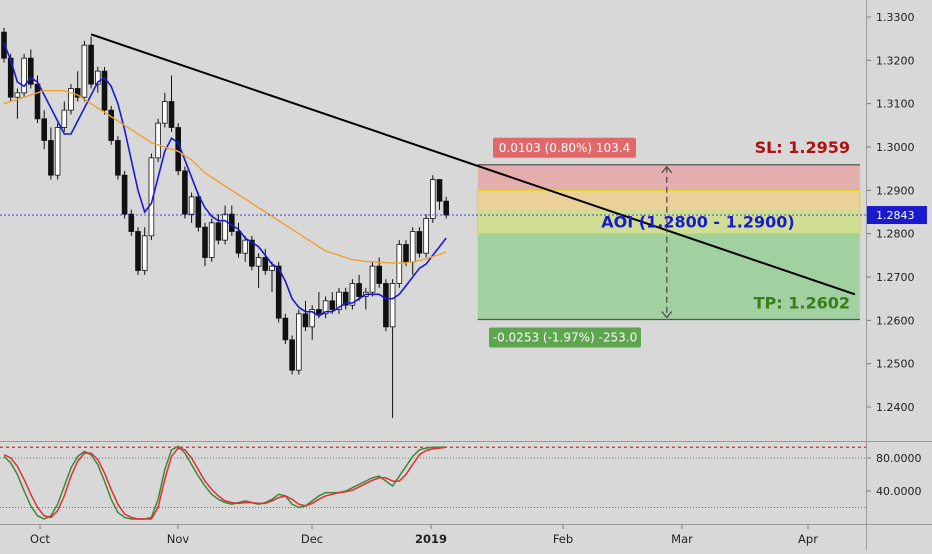  I want to click on oscillator-d-line, so click(225, 483).